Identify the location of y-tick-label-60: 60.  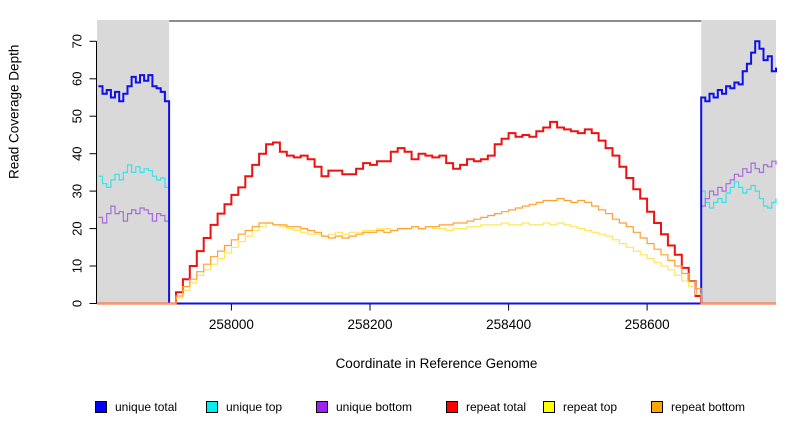
(76, 79).